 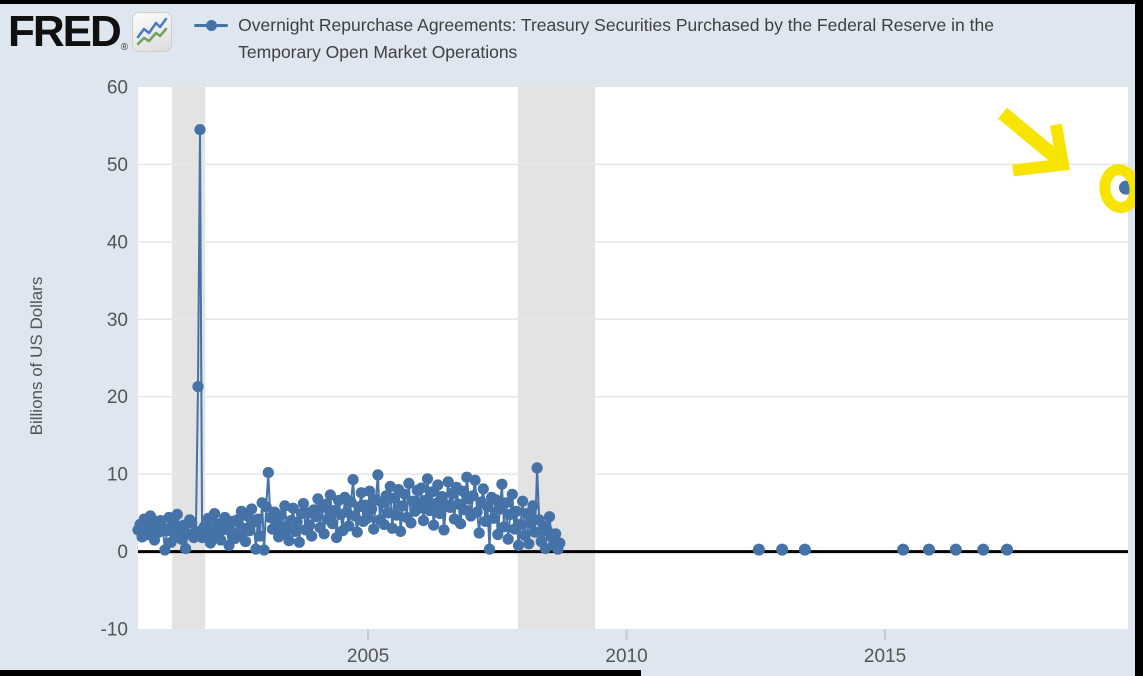 What do you see at coordinates (626, 656) in the screenshot?
I see `x-tick-label: 2010` at bounding box center [626, 656].